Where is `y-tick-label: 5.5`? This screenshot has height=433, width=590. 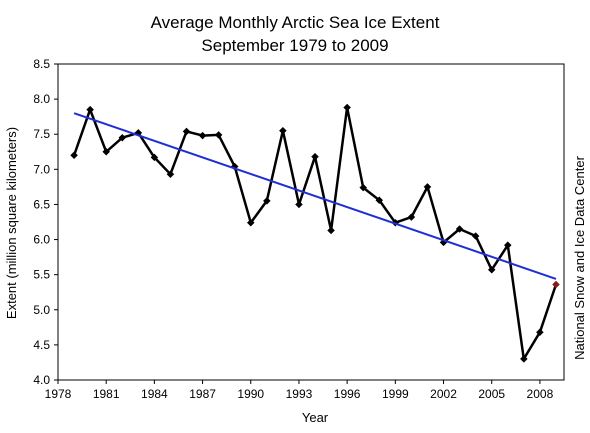
y-tick-label: 5.5 is located at coordinates (41, 275).